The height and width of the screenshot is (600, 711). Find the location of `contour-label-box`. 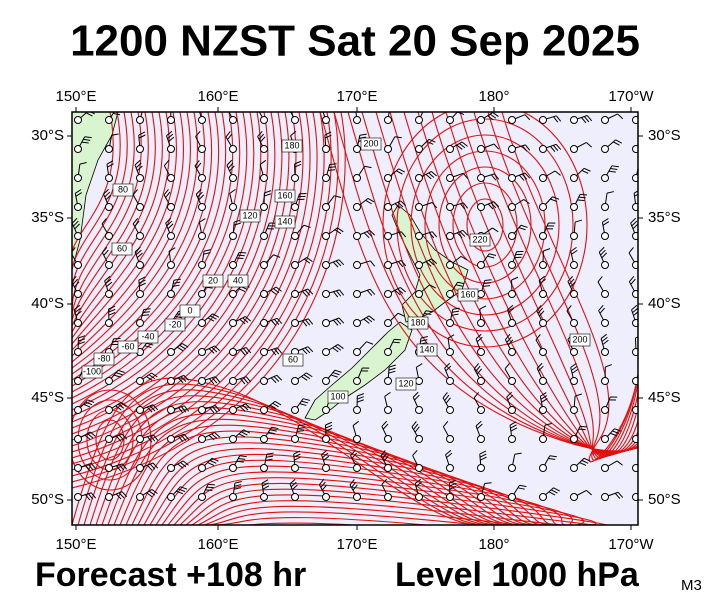

contour-label-box is located at coordinates (123, 190).